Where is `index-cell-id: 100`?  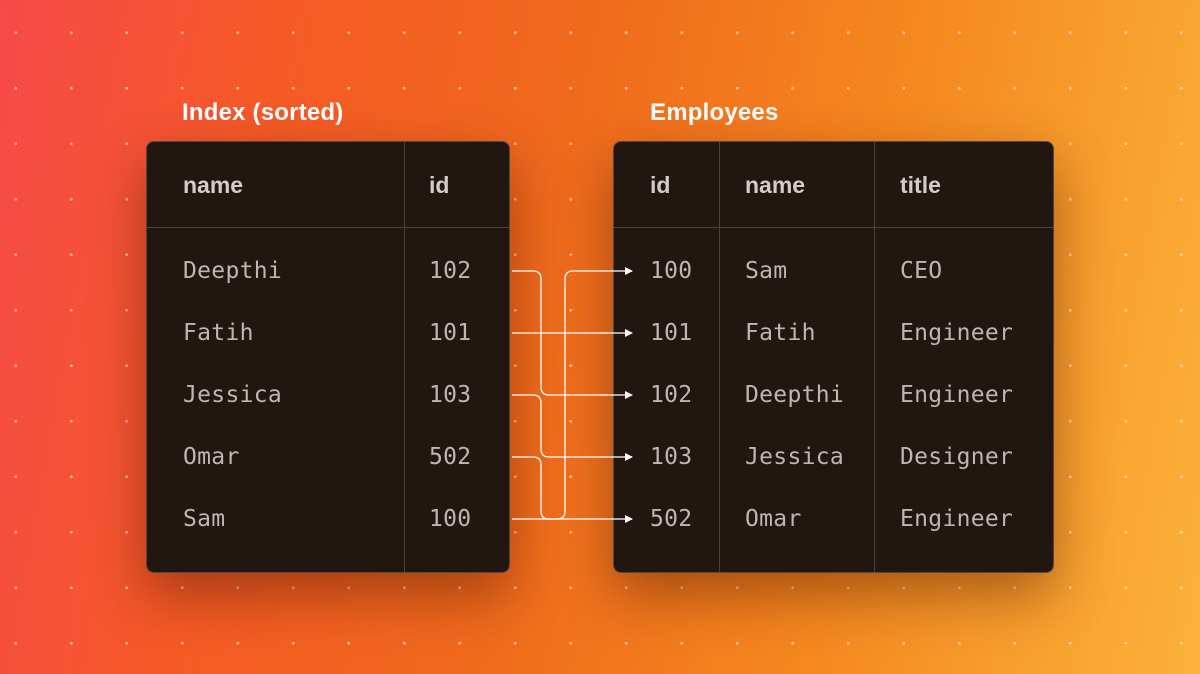
index-cell-id: 100 is located at coordinates (450, 519).